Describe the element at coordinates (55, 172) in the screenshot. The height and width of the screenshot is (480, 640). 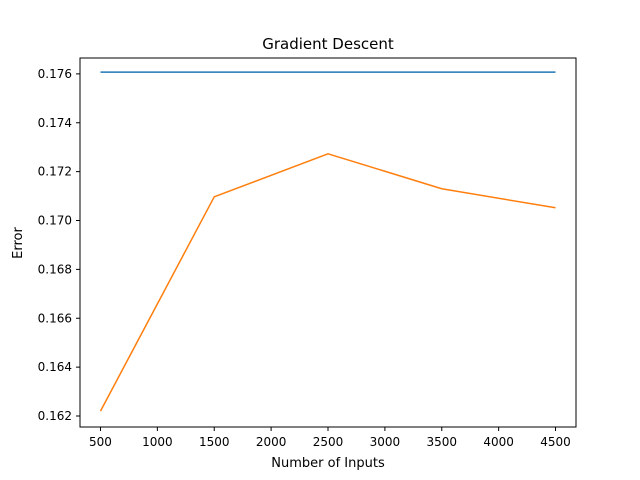
I see `y-tick-label: 0.172` at that location.